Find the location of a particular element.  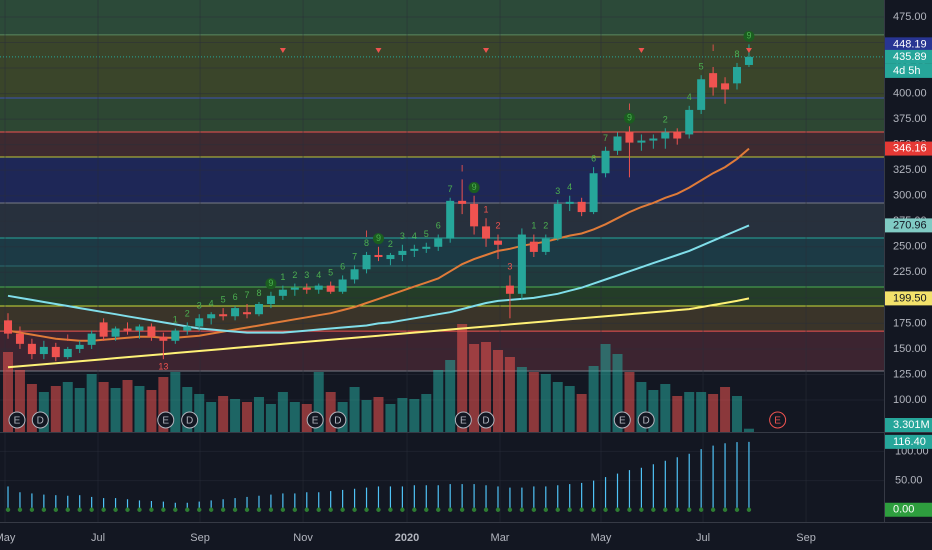

x-tick-label: Jul is located at coordinates (703, 538).